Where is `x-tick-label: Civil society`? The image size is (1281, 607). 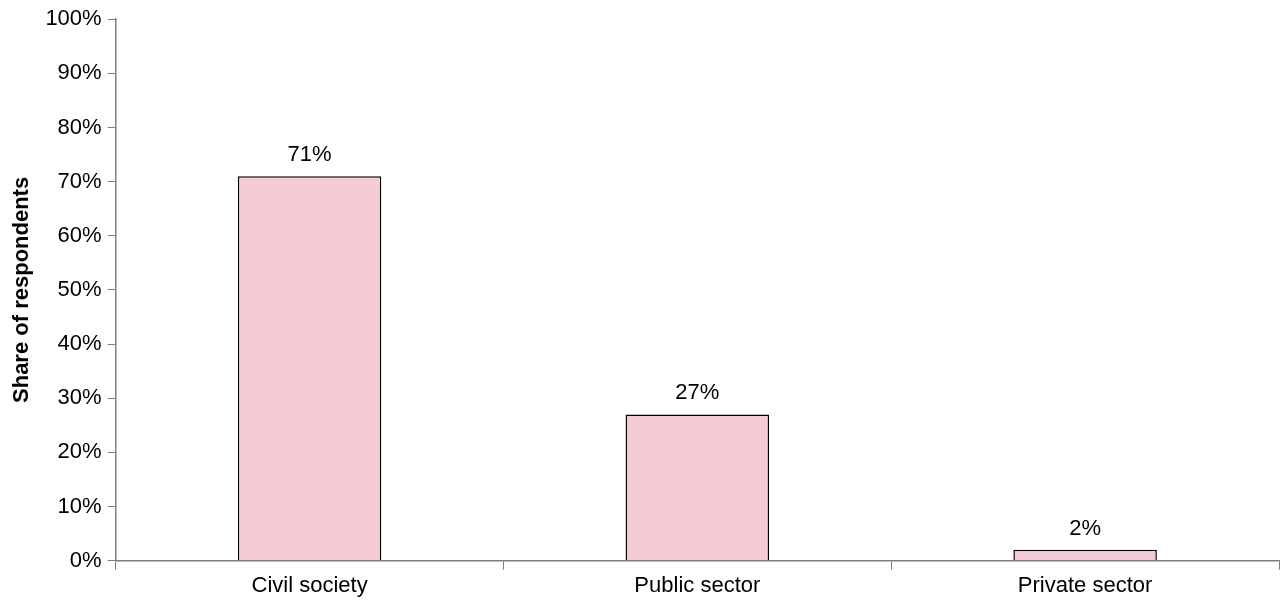
x-tick-label: Civil society is located at coordinates (309, 584).